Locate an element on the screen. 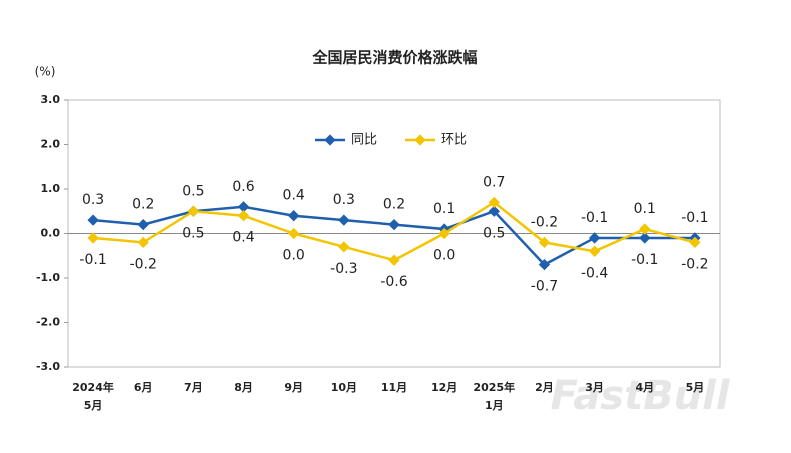 The width and height of the screenshot is (791, 453). chart-title: 全国居民消费价格涨跌幅 is located at coordinates (394, 58).